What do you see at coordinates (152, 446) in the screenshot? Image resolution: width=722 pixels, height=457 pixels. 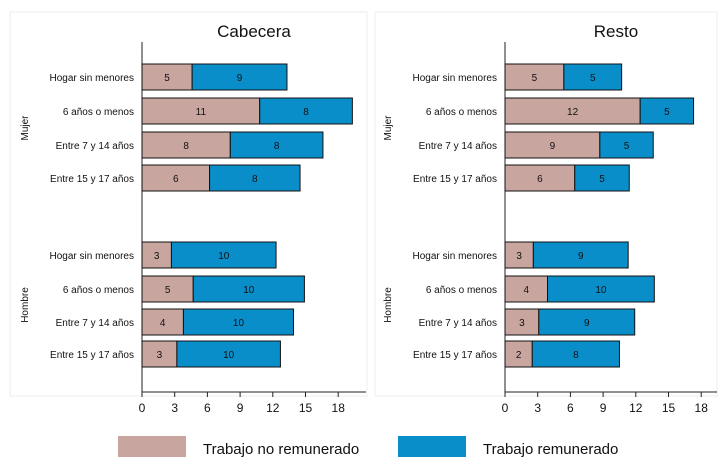 I see `legend-swatch-unpaid` at bounding box center [152, 446].